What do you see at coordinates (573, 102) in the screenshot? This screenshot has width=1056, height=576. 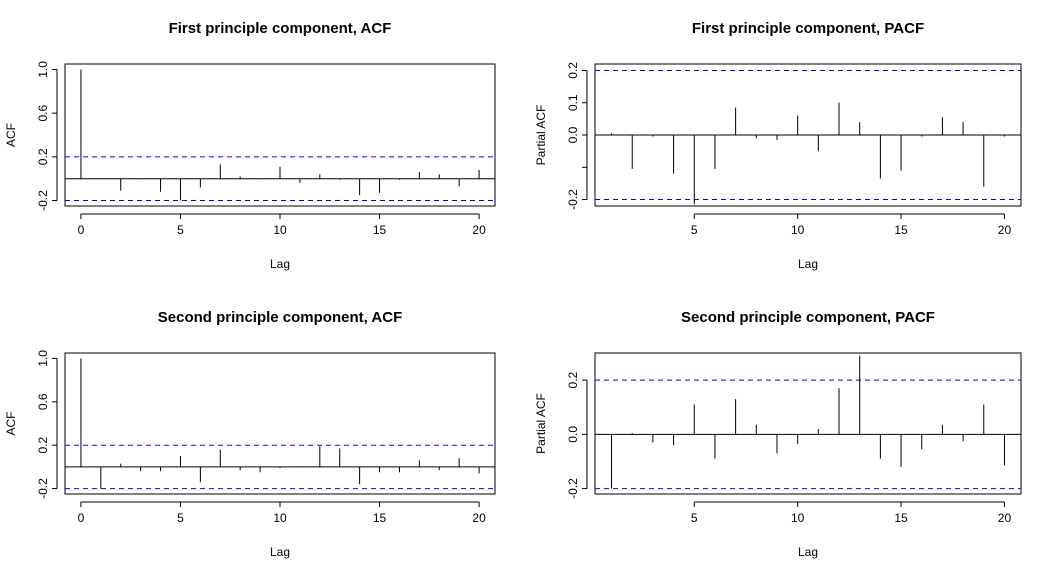 I see `y-tick-label: 0.1` at bounding box center [573, 102].